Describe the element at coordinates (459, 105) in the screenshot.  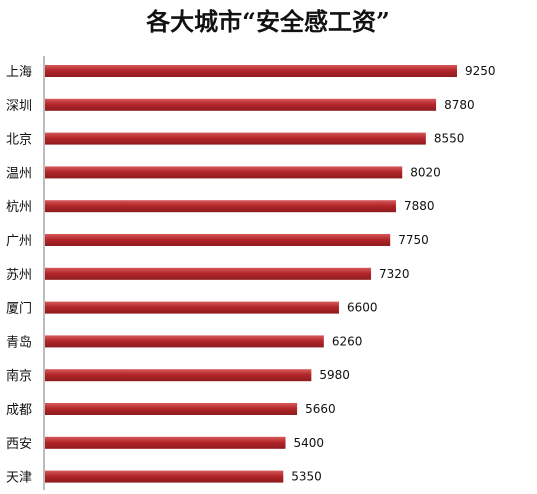
I see `value-label: 8780` at that location.